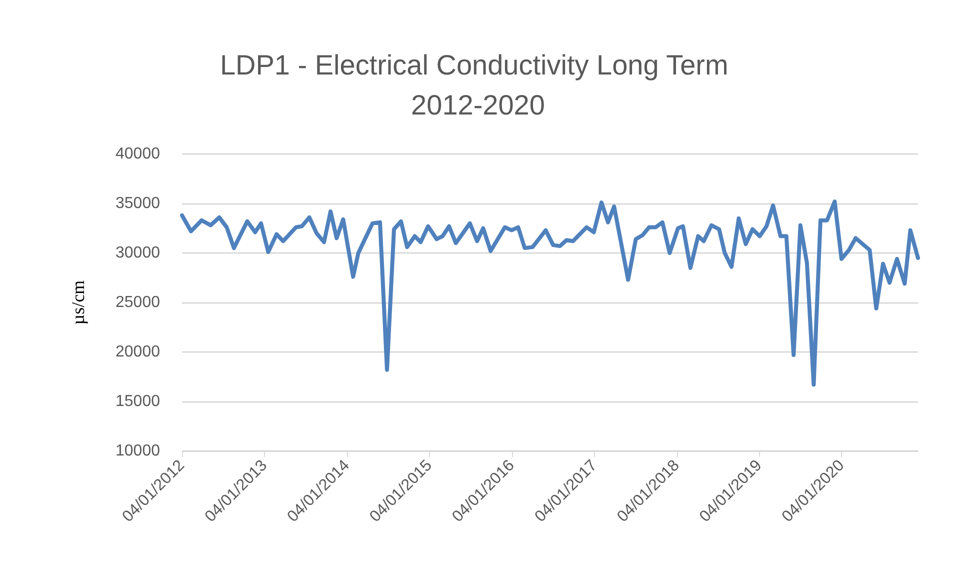 The width and height of the screenshot is (956, 579). I want to click on y-tick-label: 15000, so click(138, 401).